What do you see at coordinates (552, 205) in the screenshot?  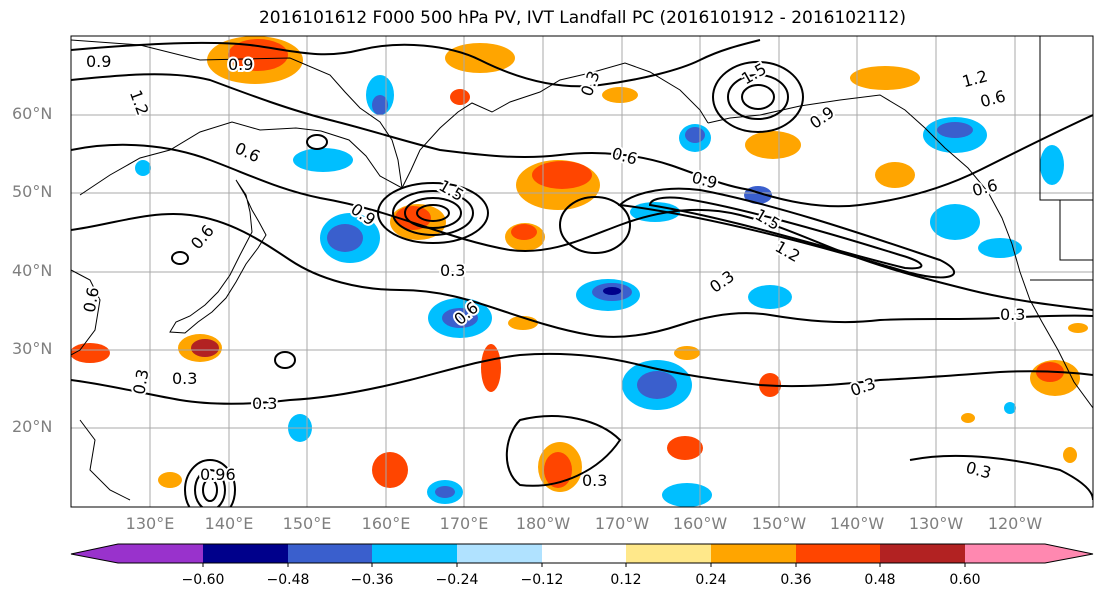 I see `positive-anomaly-central-pacific` at bounding box center [552, 205].